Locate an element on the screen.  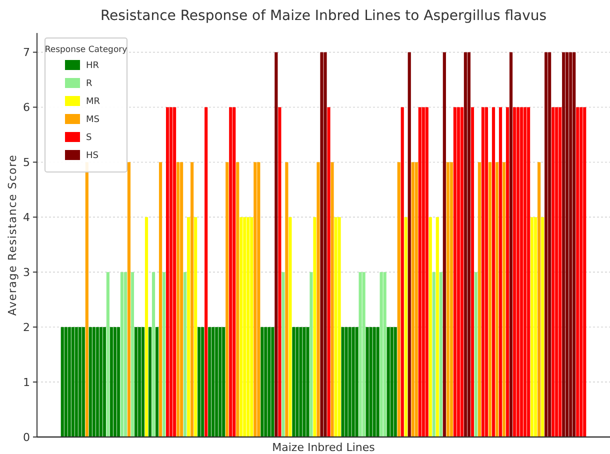
legend-label: HS is located at coordinates (92, 156).